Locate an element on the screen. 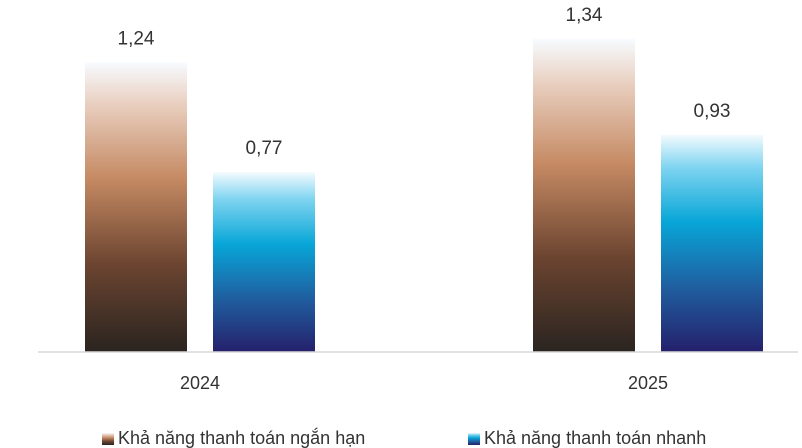 The height and width of the screenshot is (448, 802). legend-swatch-nhanh is located at coordinates (474, 439).